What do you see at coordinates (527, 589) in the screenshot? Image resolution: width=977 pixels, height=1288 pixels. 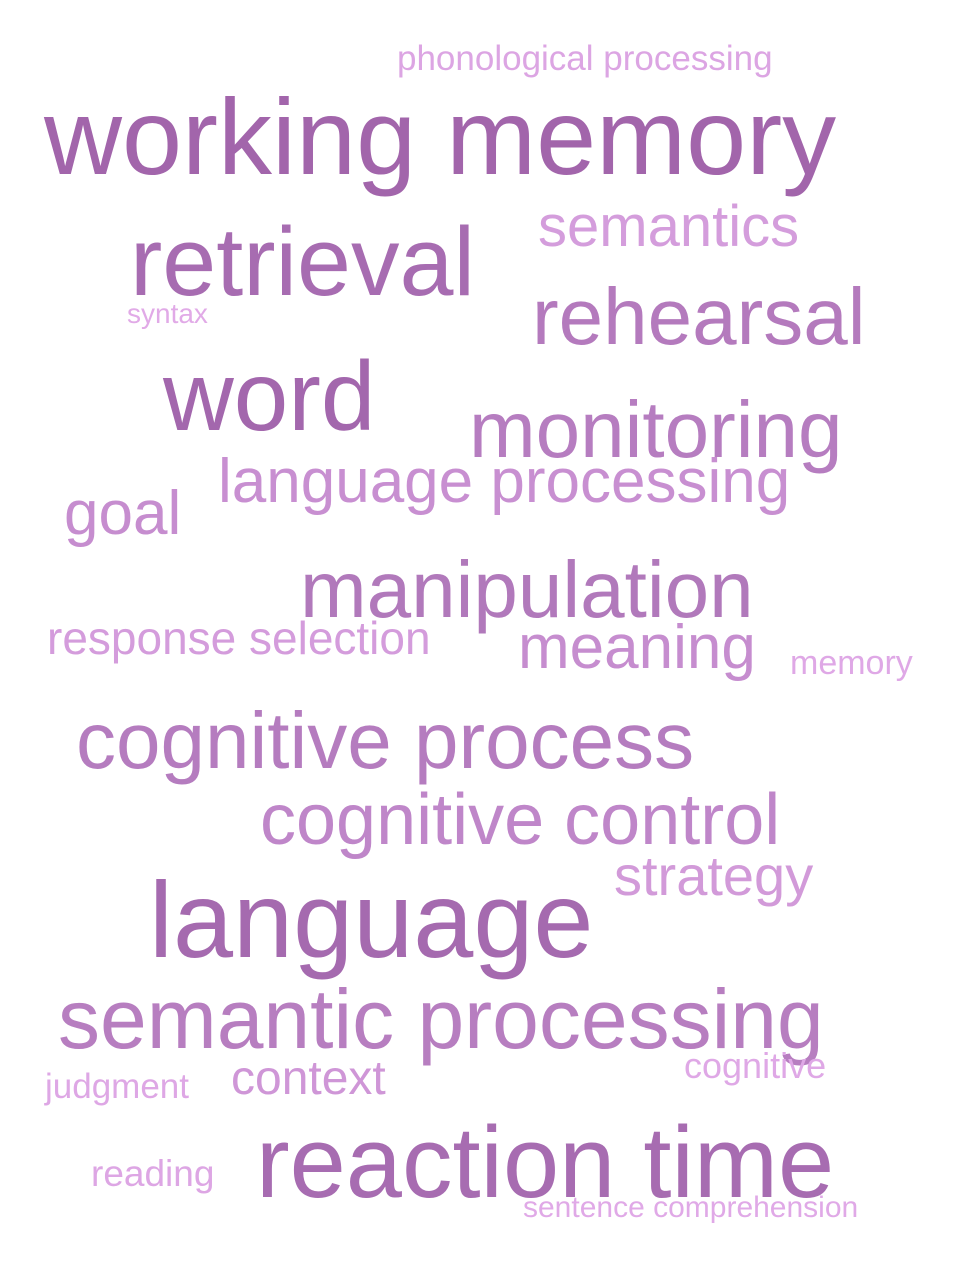 I see `word-manipulation: manipulation` at bounding box center [527, 589].